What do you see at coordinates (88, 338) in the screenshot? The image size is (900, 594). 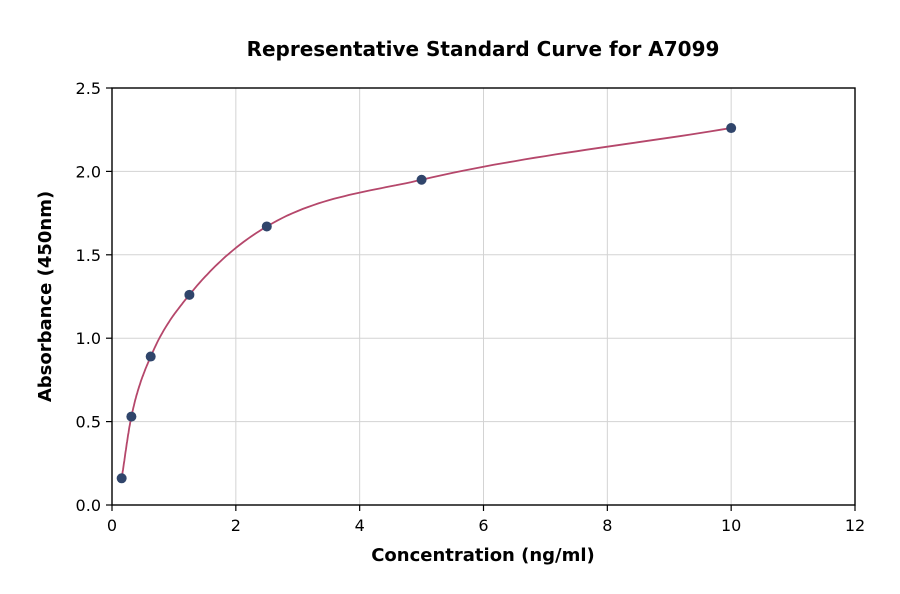 I see `y-tick-label: 1.0` at bounding box center [88, 338].